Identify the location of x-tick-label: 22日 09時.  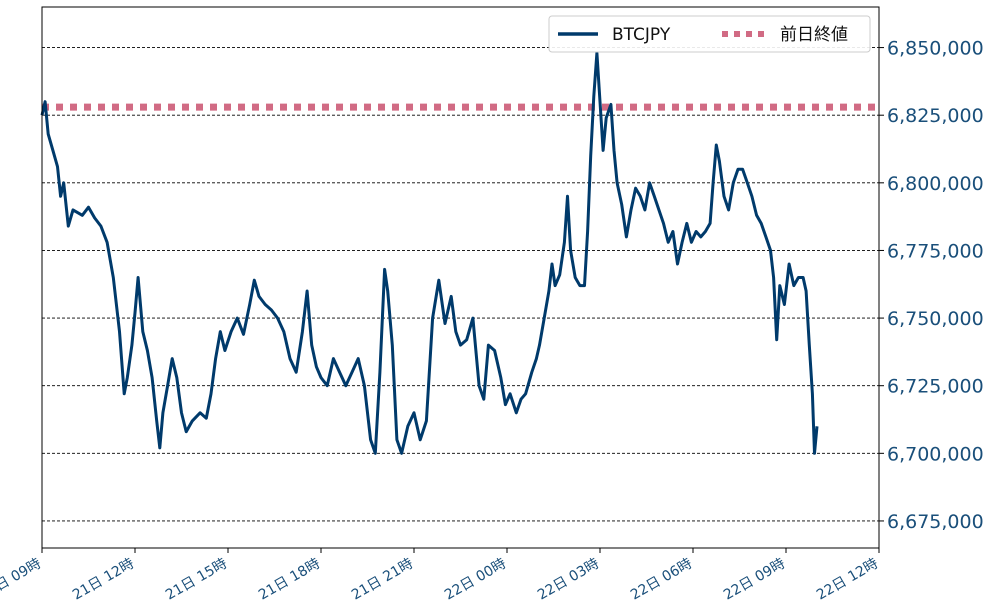
(754, 580).